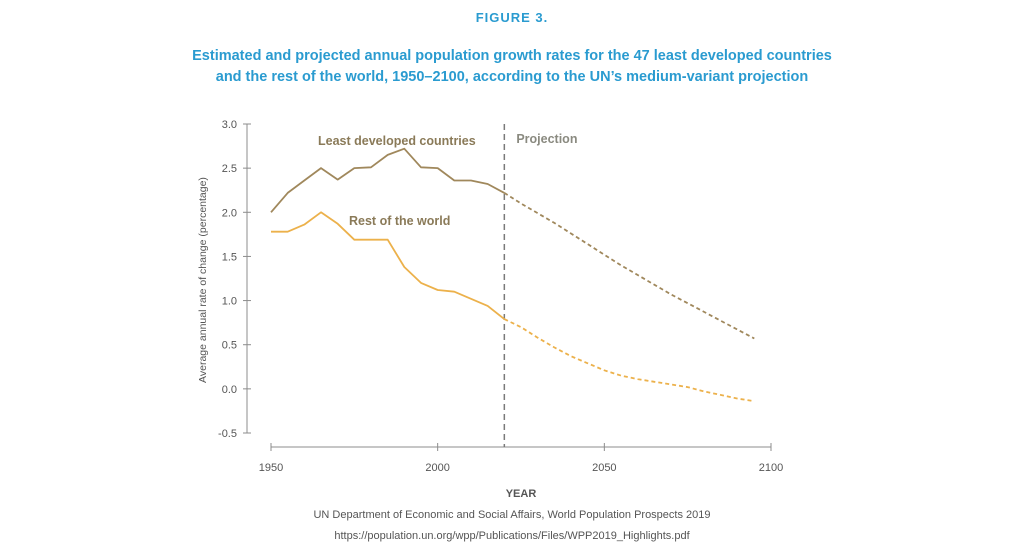 The image size is (1024, 556). What do you see at coordinates (512, 17) in the screenshot?
I see `figure-label: FIGURE 3.` at bounding box center [512, 17].